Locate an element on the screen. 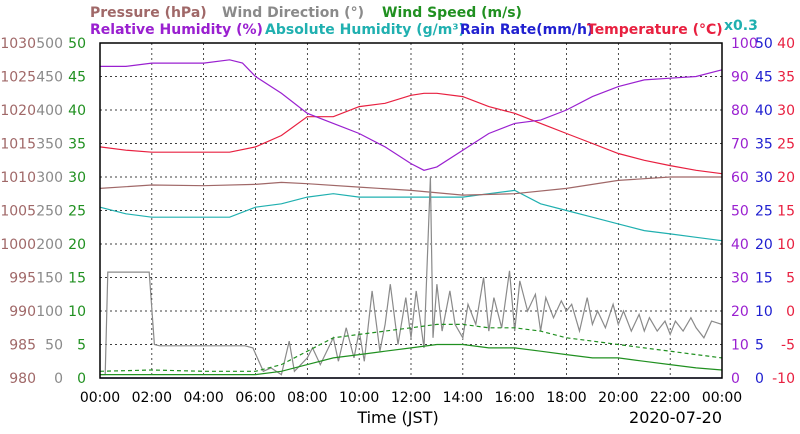 This screenshot has width=800, height=434. x-tick-label: 14:00 is located at coordinates (463, 398).